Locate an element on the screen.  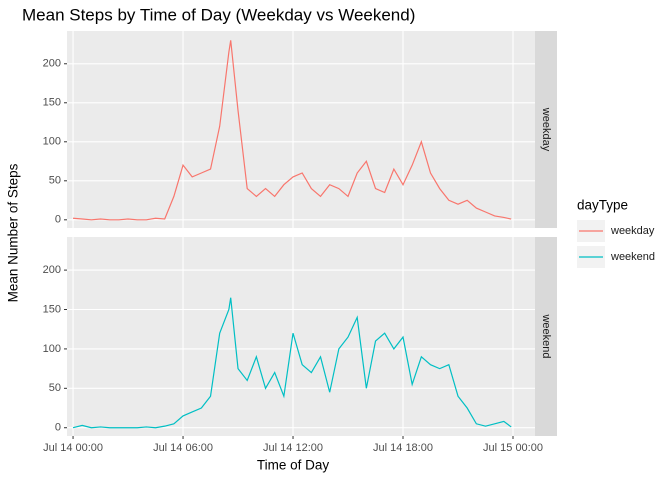
facet-label: weekday is located at coordinates (546, 129).